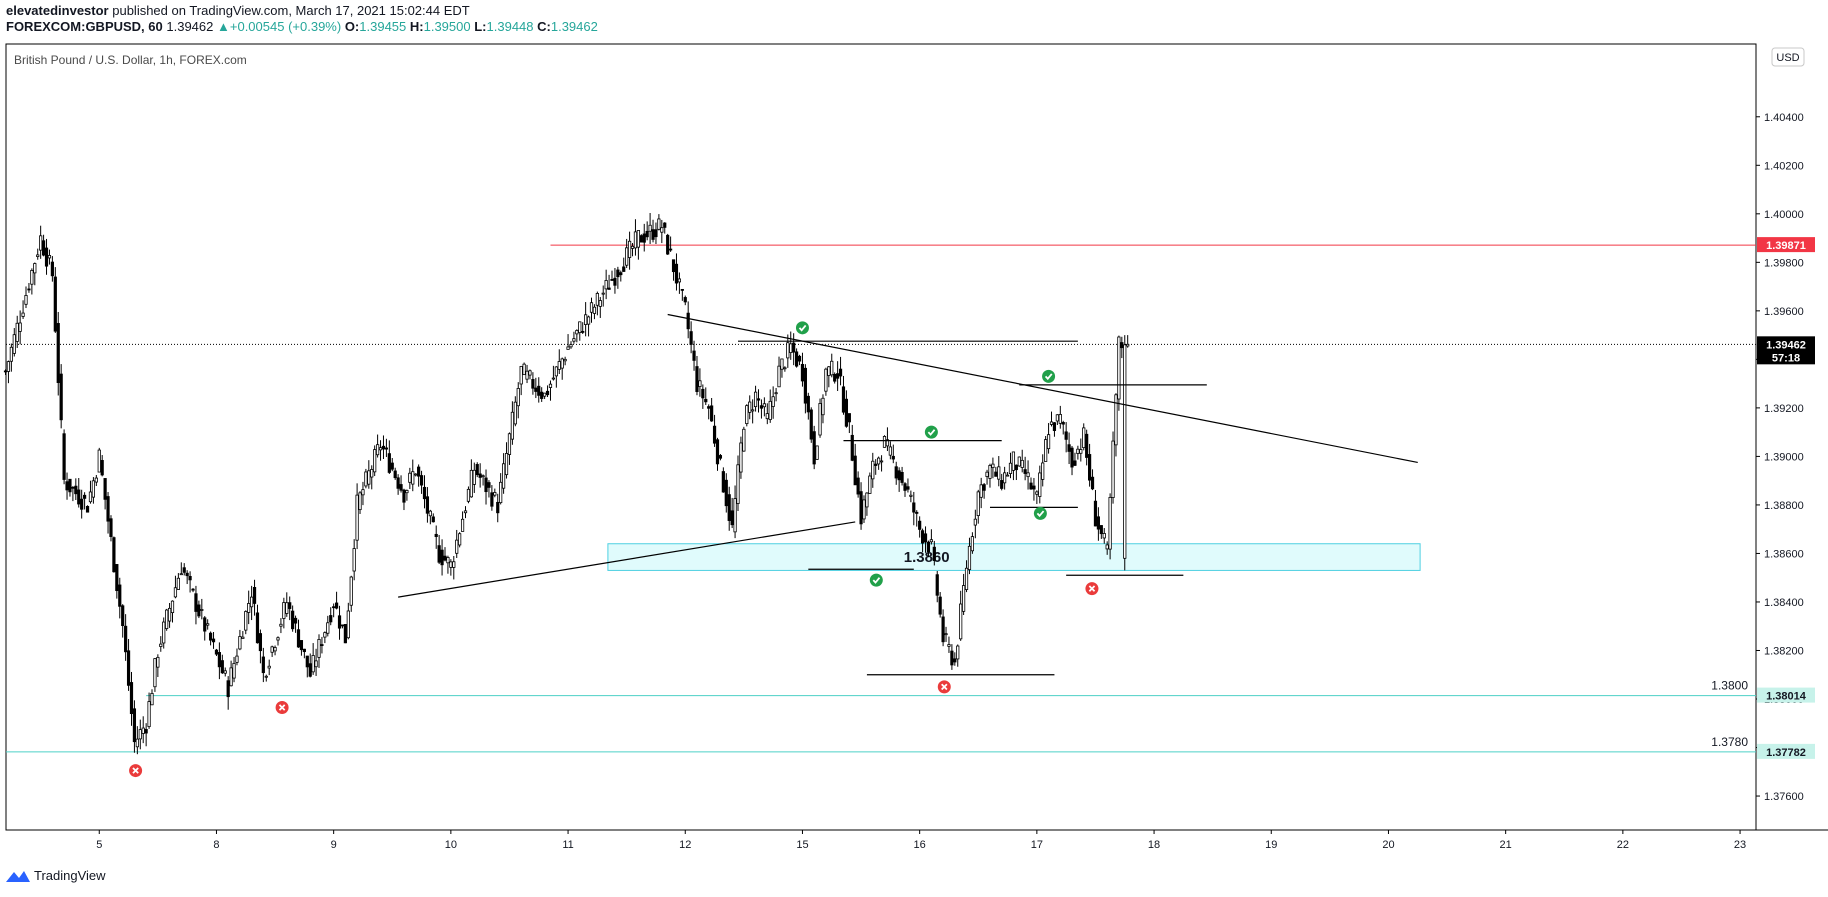 The image size is (1828, 897). What do you see at coordinates (447, 26) in the screenshot?
I see `high-value: 1.39500` at bounding box center [447, 26].